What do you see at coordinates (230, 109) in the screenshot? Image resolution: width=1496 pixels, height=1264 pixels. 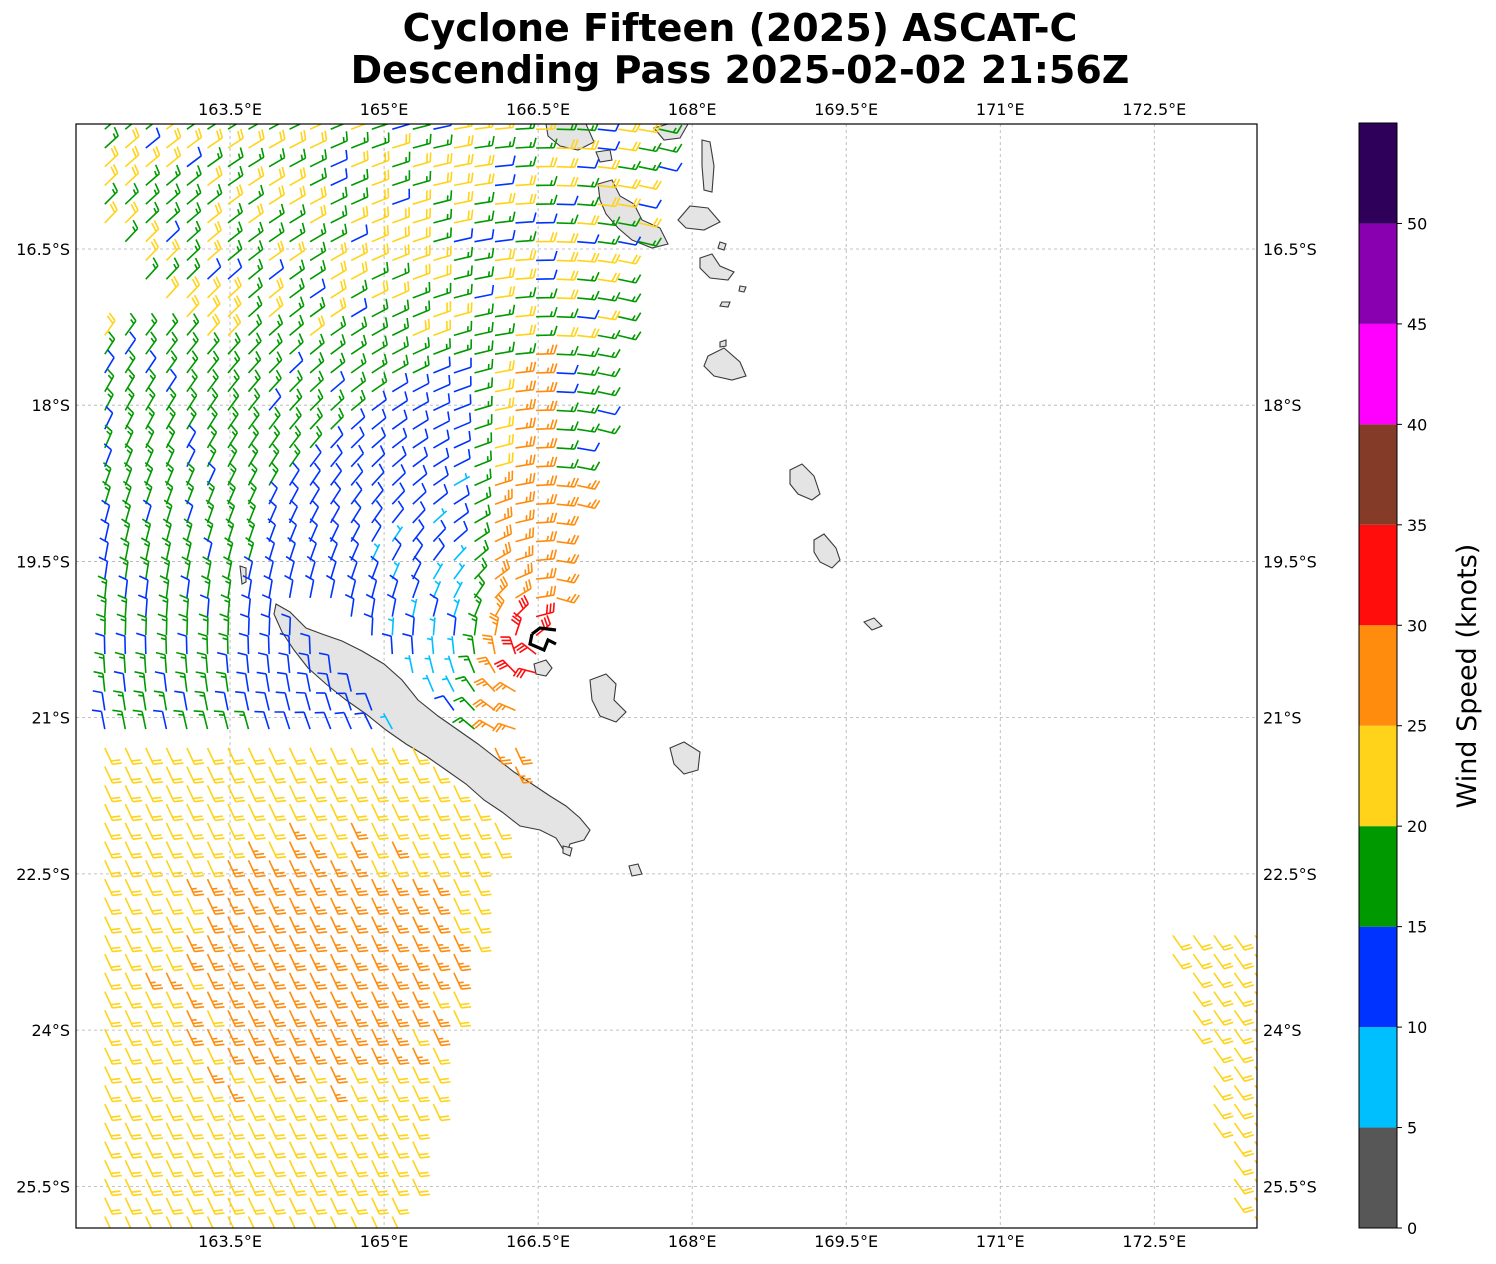 I see `lon-tick-label-top: 163.5°E` at bounding box center [230, 109].